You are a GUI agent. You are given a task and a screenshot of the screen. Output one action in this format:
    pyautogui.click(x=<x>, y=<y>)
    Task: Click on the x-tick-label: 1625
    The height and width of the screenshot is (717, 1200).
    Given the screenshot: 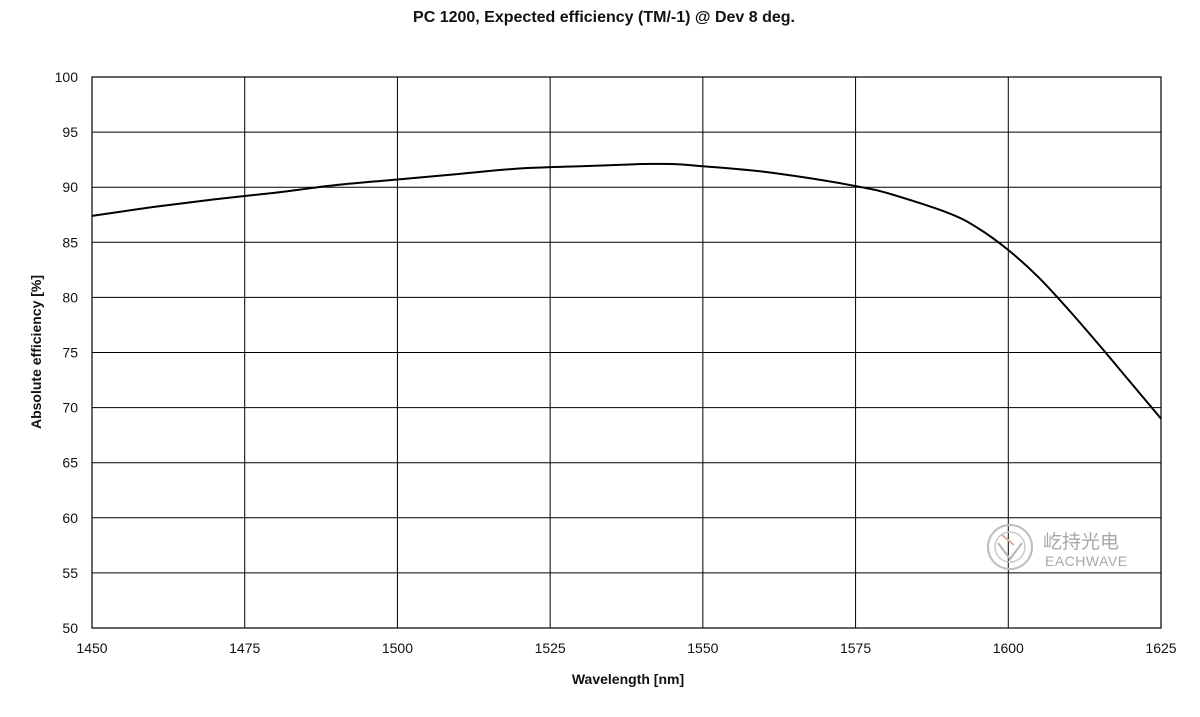 What is the action you would take?
    pyautogui.click(x=1160, y=648)
    